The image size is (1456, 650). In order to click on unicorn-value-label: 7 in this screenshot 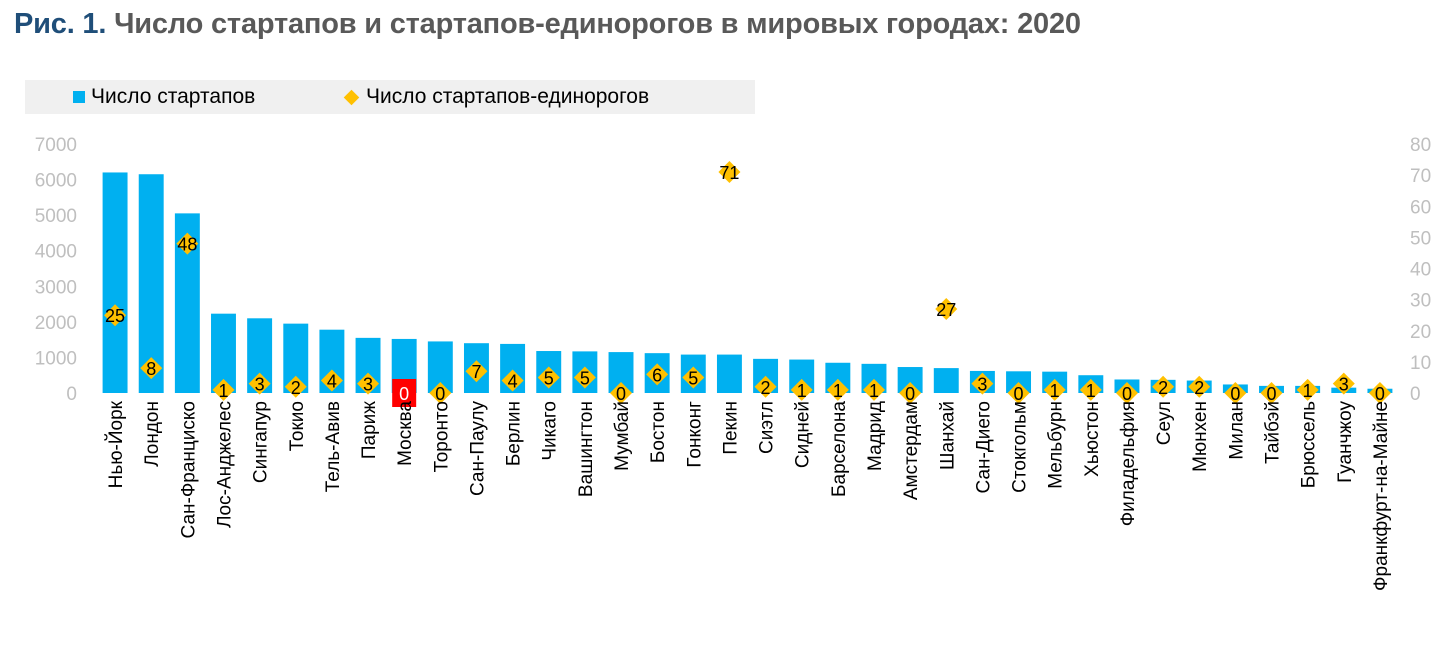, I will do `click(476, 372)`.